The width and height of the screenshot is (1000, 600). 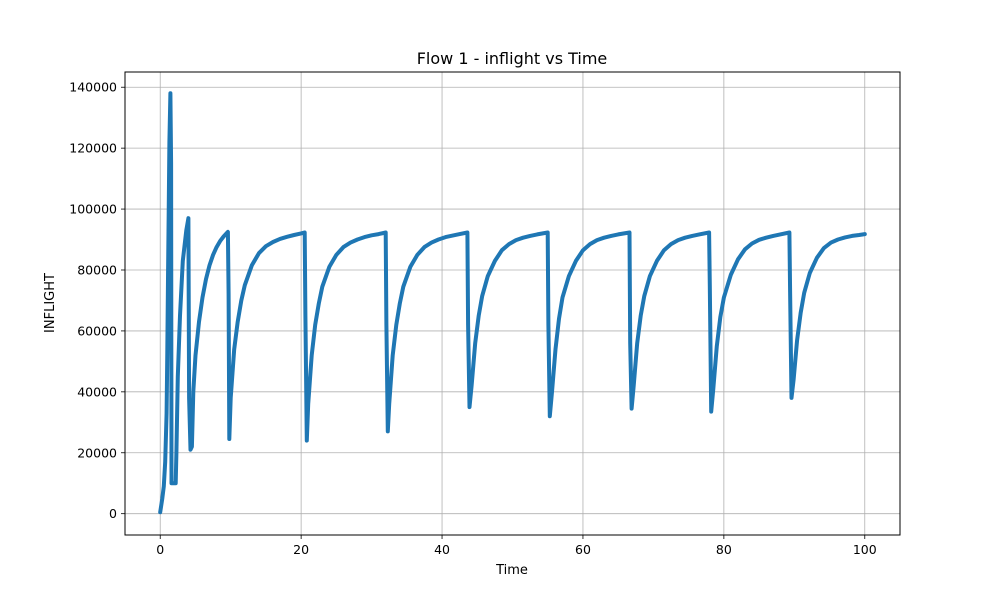 I want to click on y-axis-label: INFLIGHT, so click(x=50, y=303).